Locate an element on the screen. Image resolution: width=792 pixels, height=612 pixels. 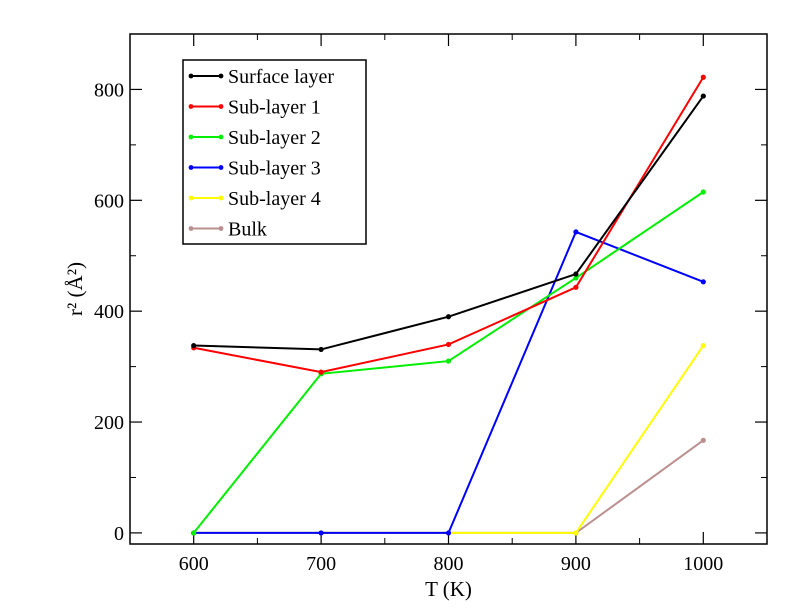
series-line-bulk is located at coordinates (448, 486).